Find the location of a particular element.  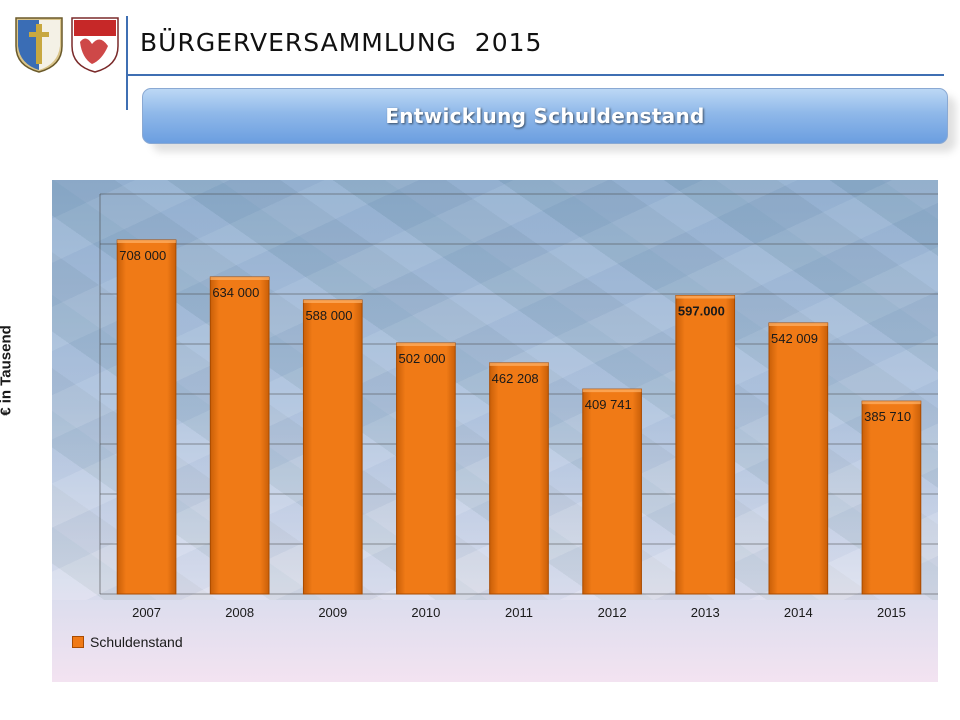

x-tick-label-2009: 2009 is located at coordinates (332, 612).